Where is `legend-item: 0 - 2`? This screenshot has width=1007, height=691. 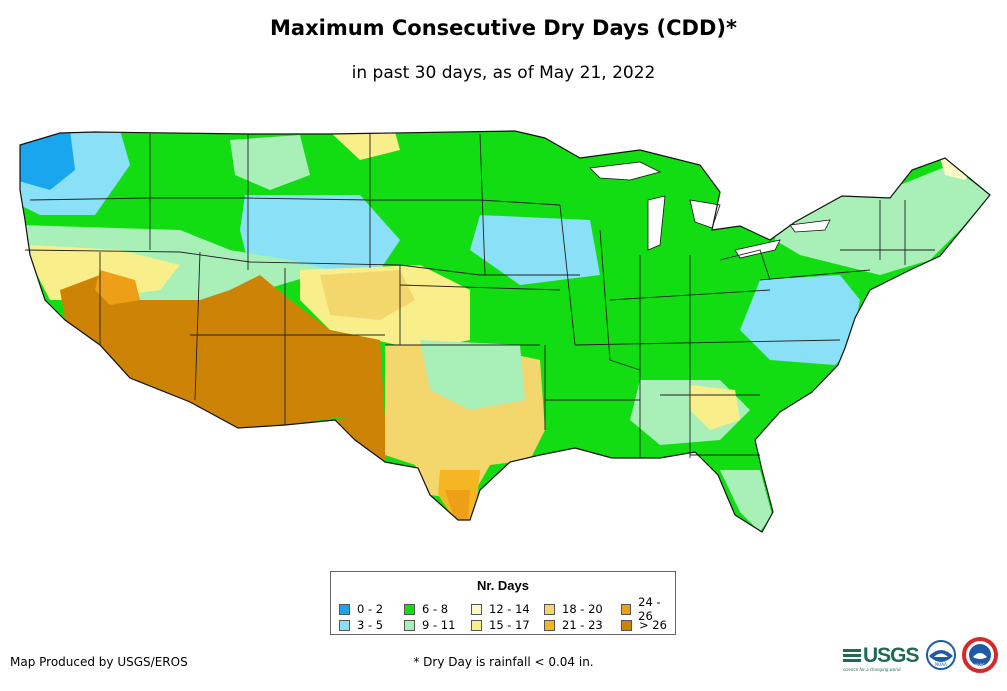
legend-item: 0 - 2 is located at coordinates (361, 609).